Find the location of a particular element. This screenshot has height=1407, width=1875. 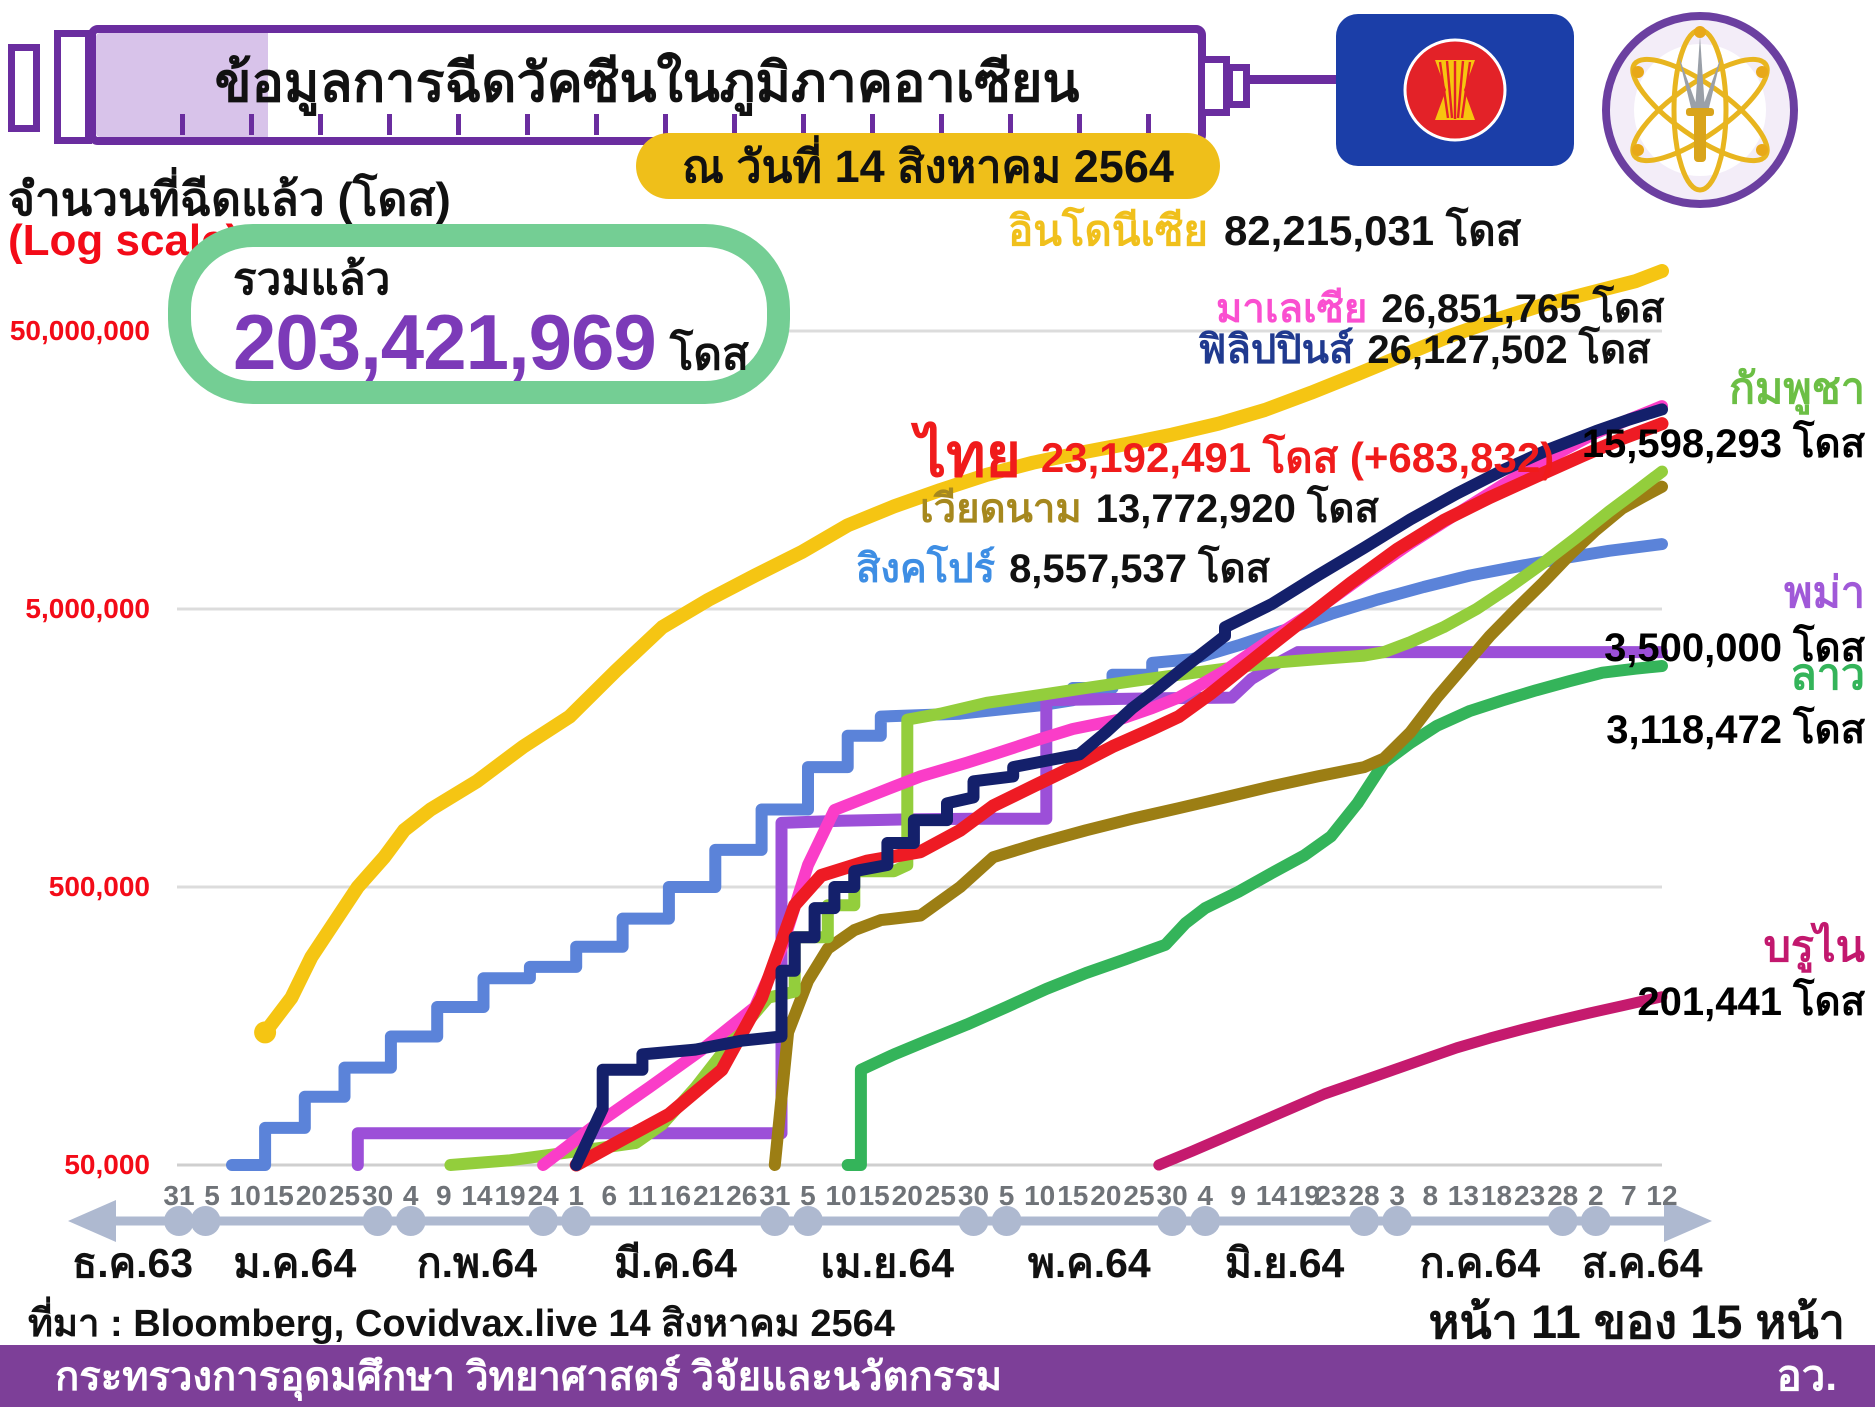

y-tick-label: 5,000,000 is located at coordinates (87, 608).